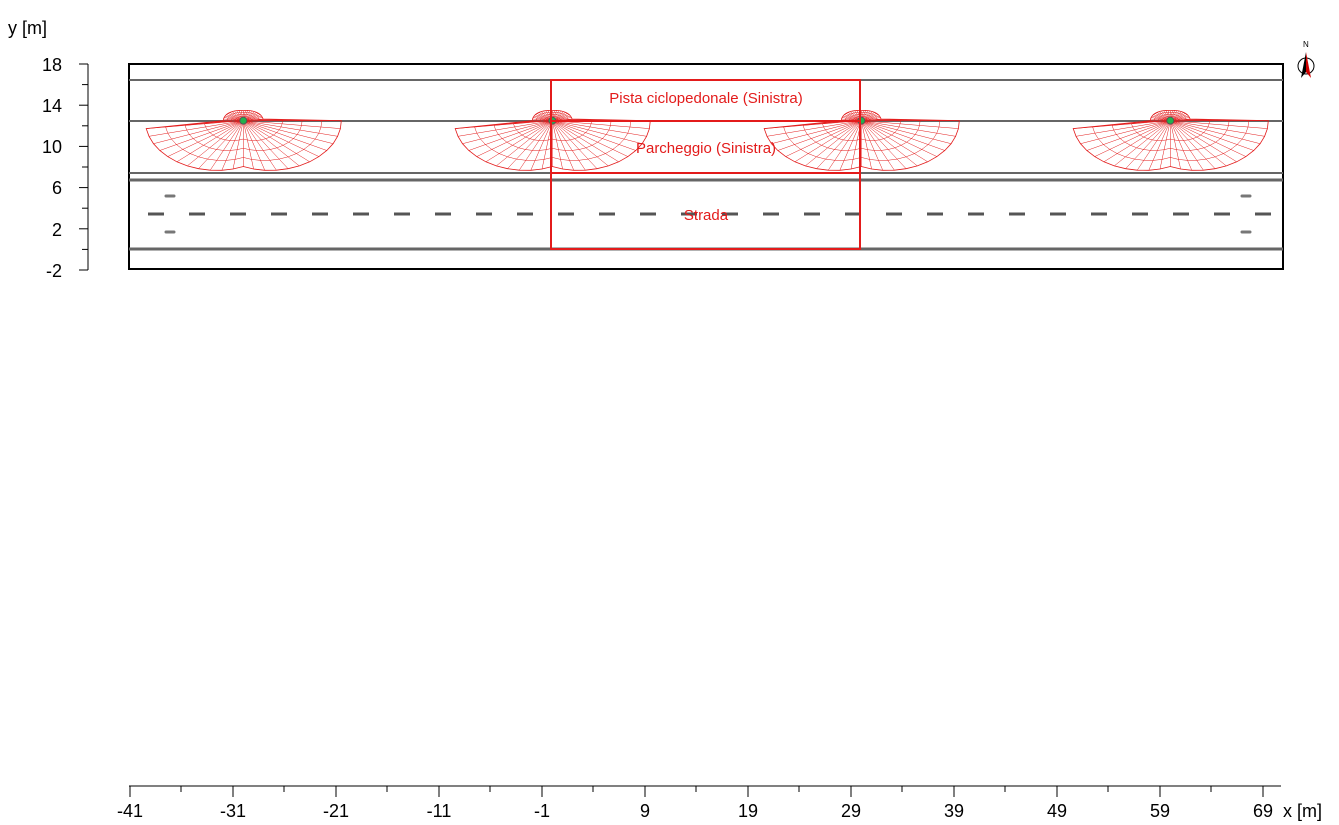 The width and height of the screenshot is (1339, 825). Describe the element at coordinates (439, 811) in the screenshot. I see `x-tick-label: -11` at that location.